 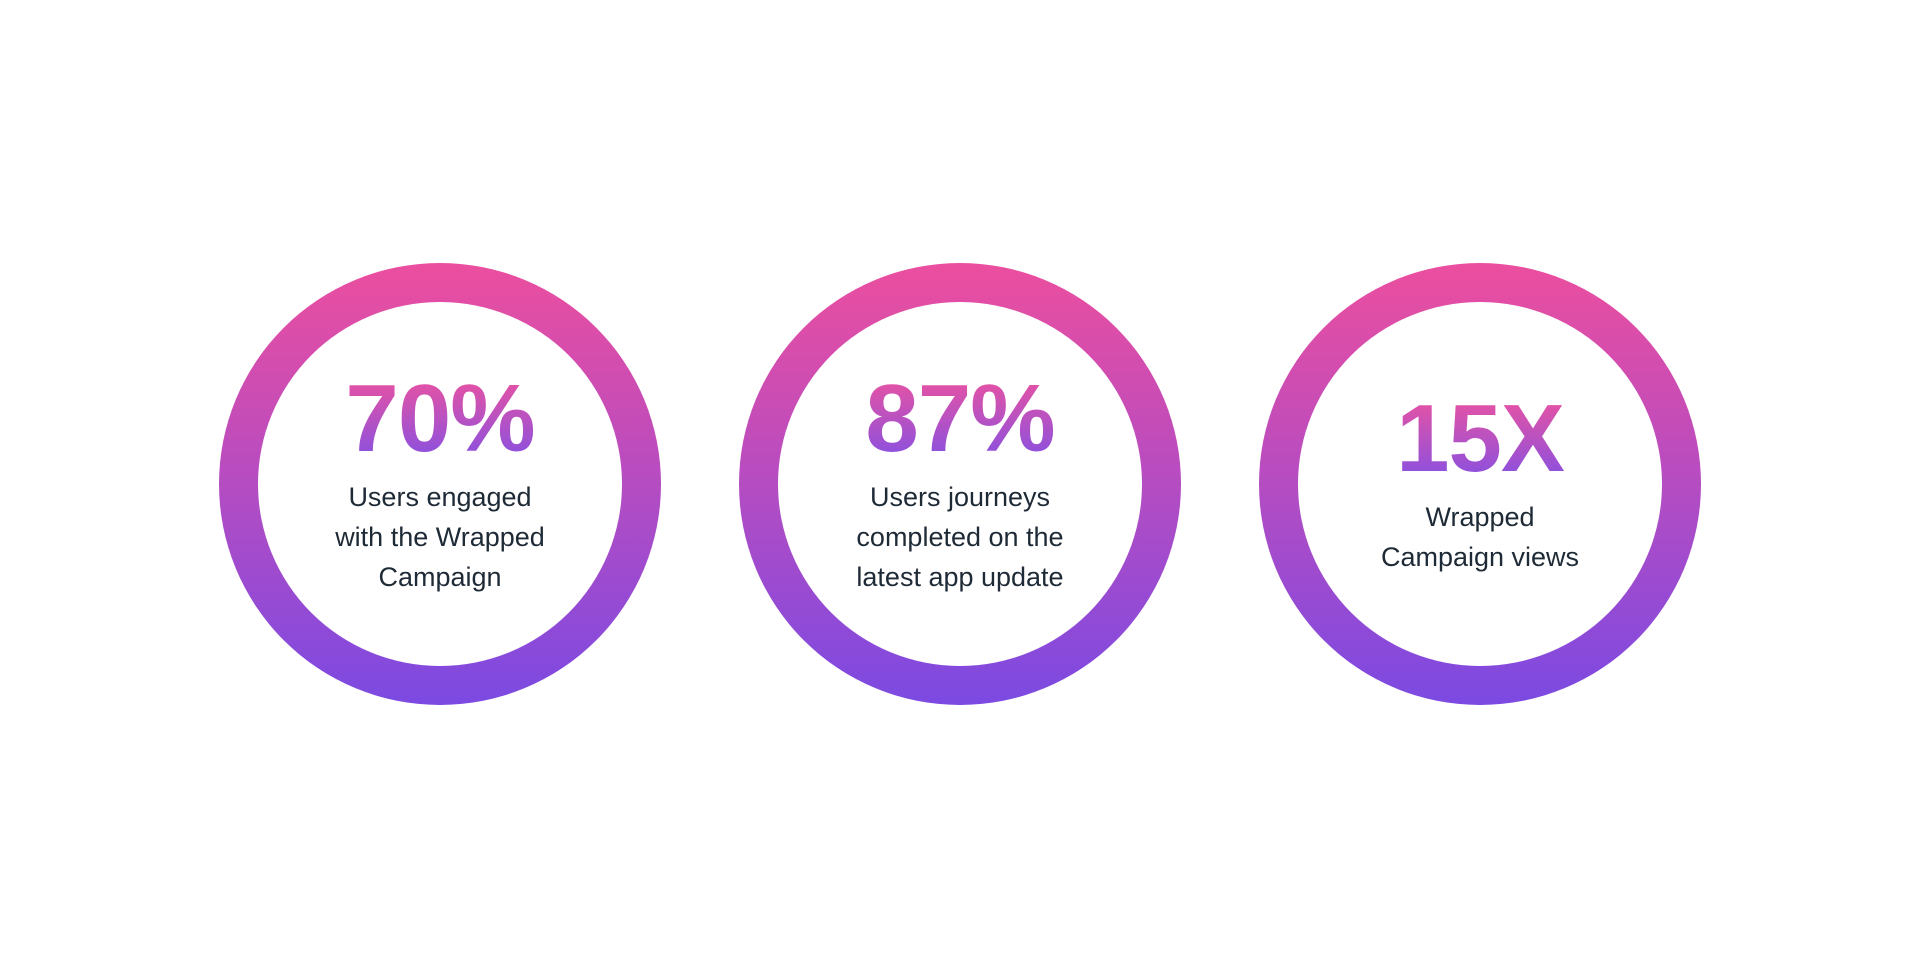 What do you see at coordinates (1480, 537) in the screenshot?
I see `stat-description: Wrapped Campaign views` at bounding box center [1480, 537].